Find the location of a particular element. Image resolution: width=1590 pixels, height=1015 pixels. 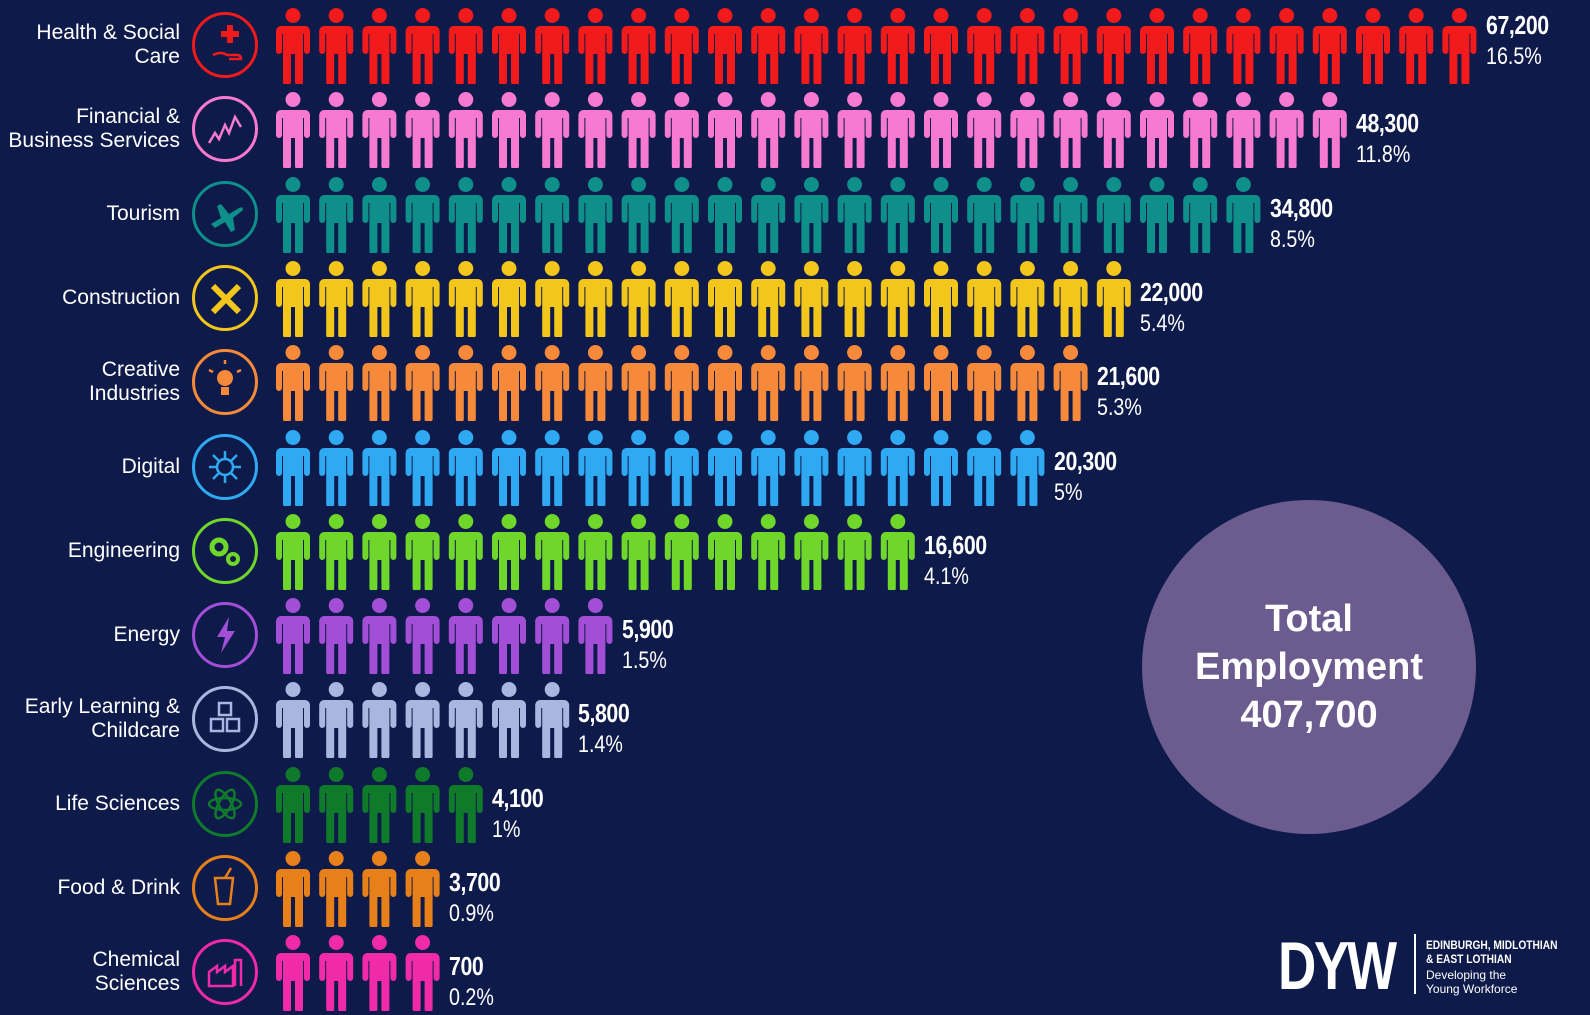

percent-label: 11.8% is located at coordinates (1383, 154).